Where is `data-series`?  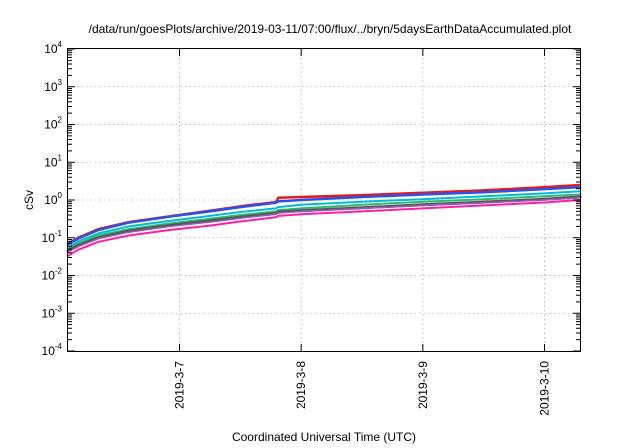 data-series is located at coordinates (324, 220).